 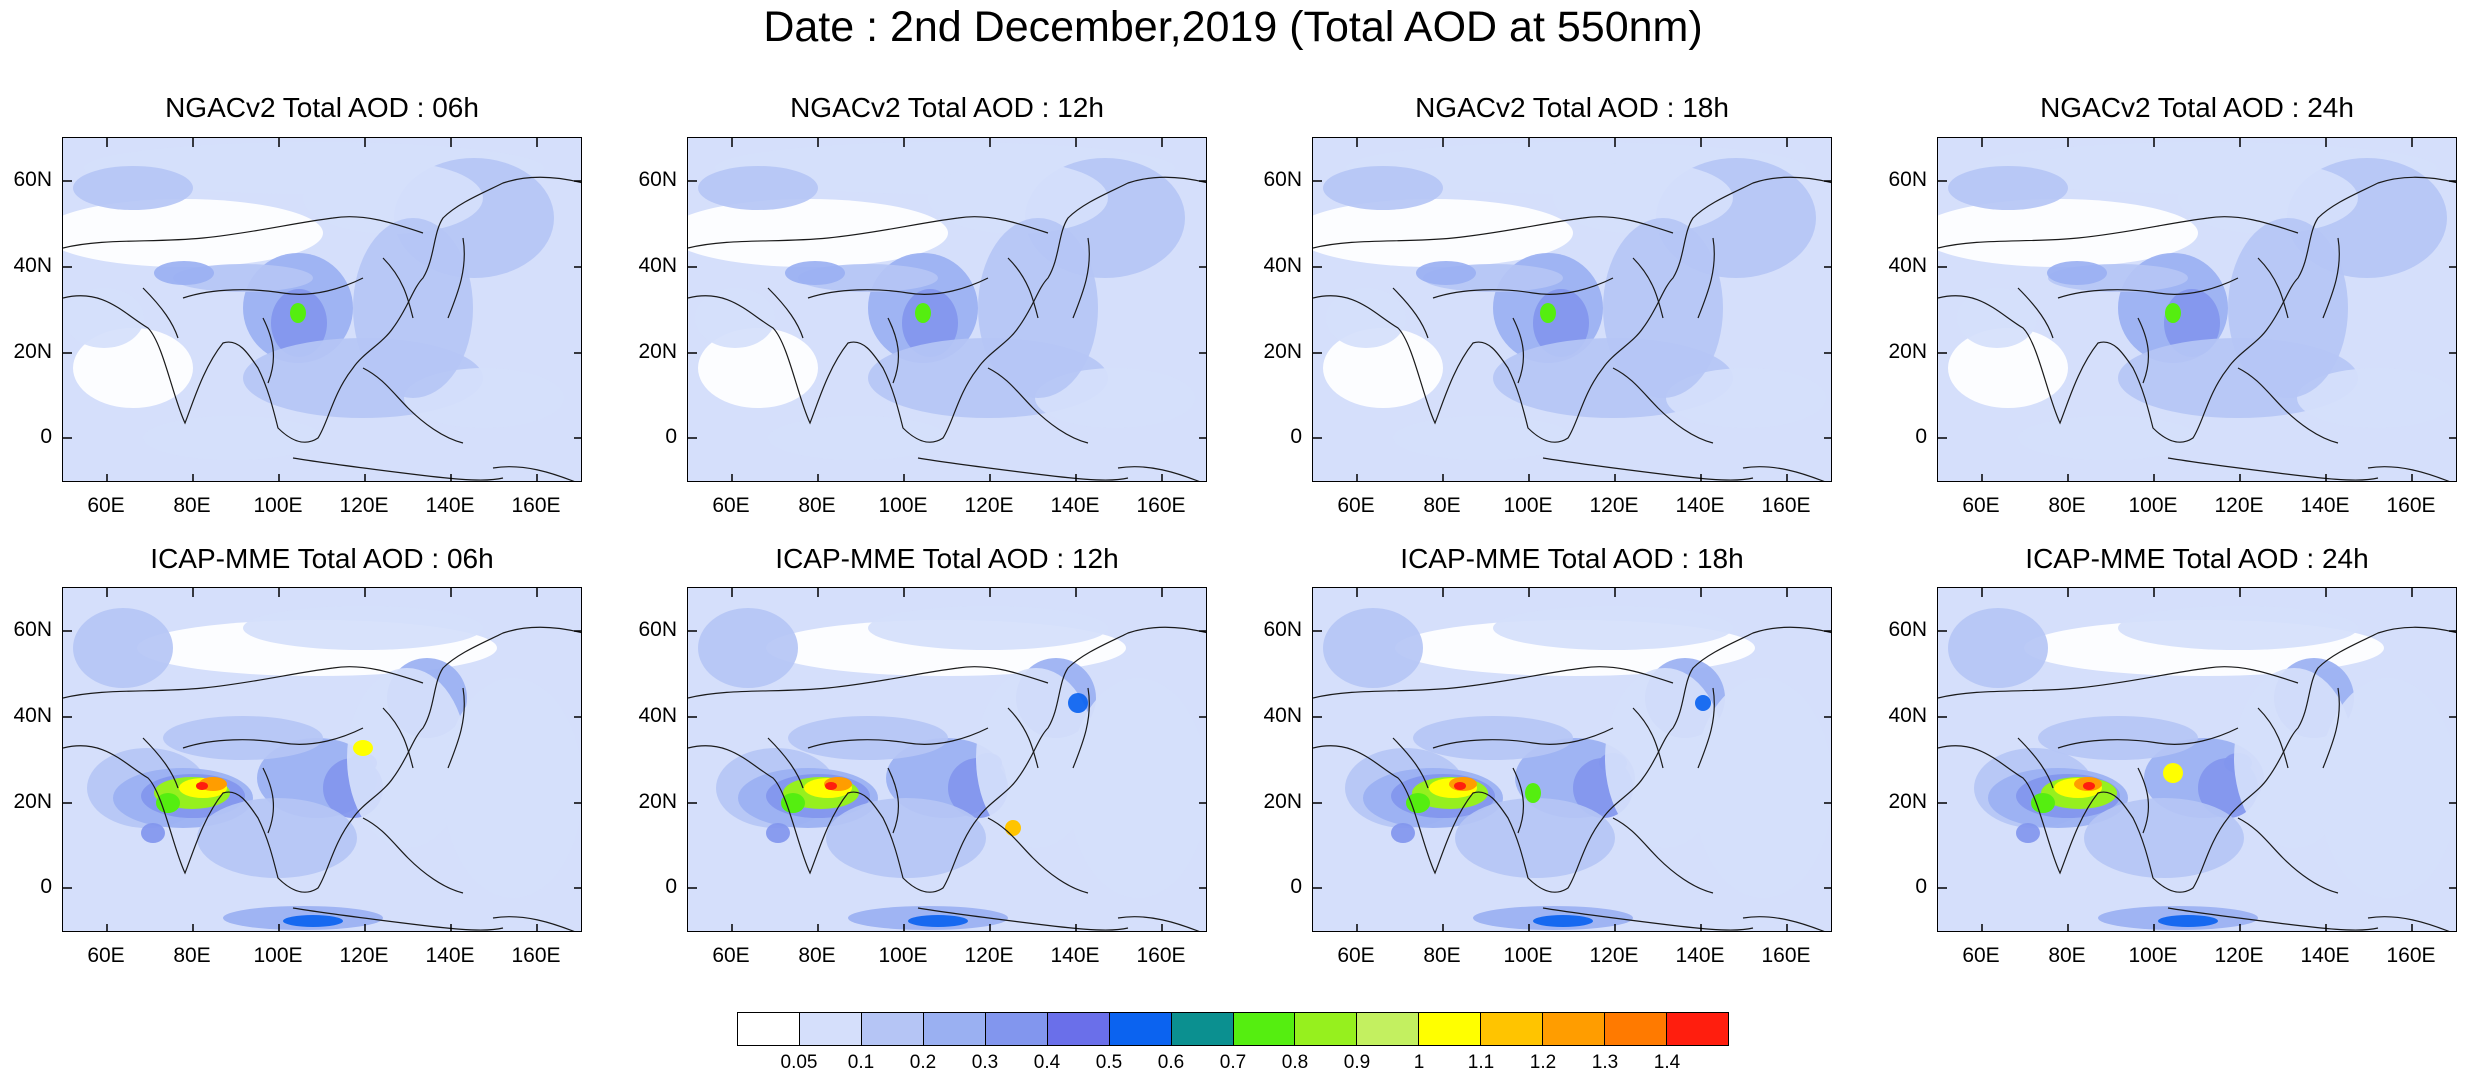 I want to click on colorbar-label: 0.7, so click(x=1233, y=1062).